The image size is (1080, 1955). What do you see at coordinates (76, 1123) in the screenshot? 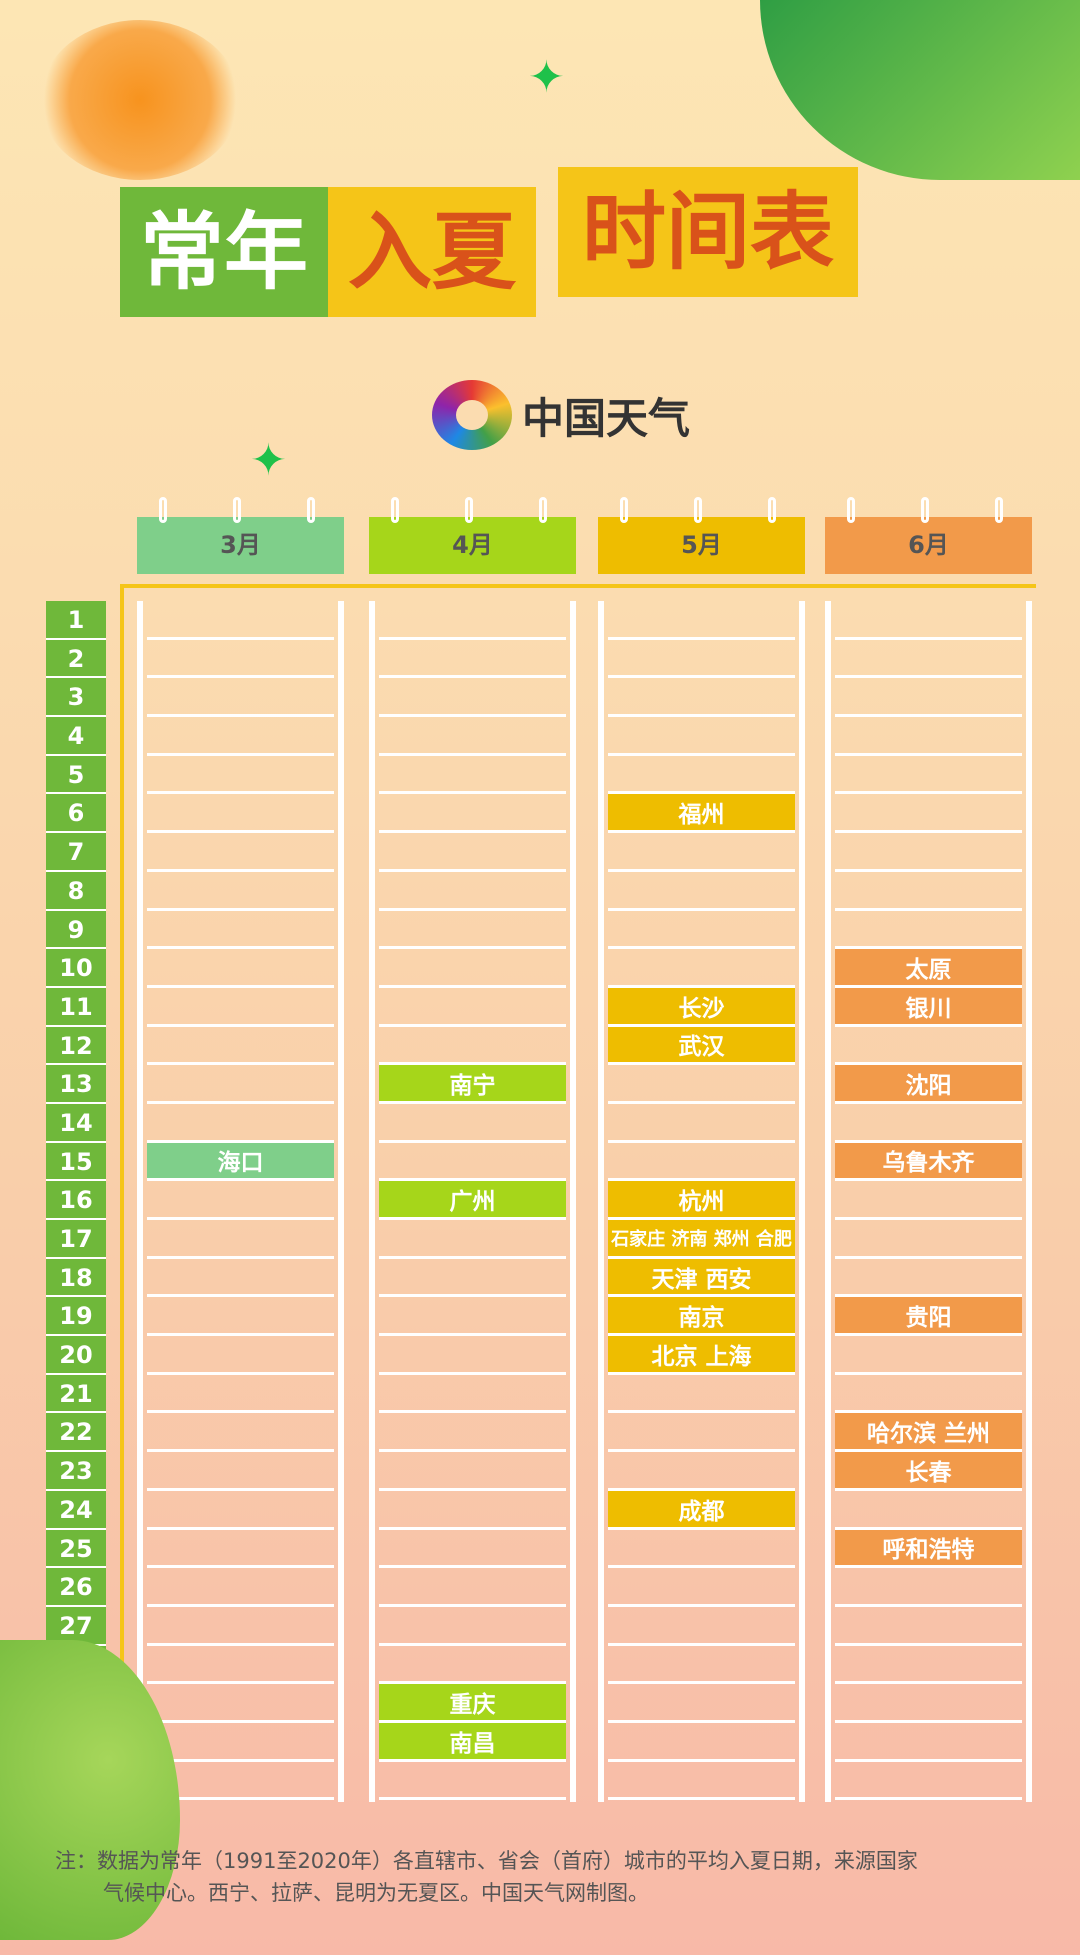
I see `day-label: 14` at bounding box center [76, 1123].